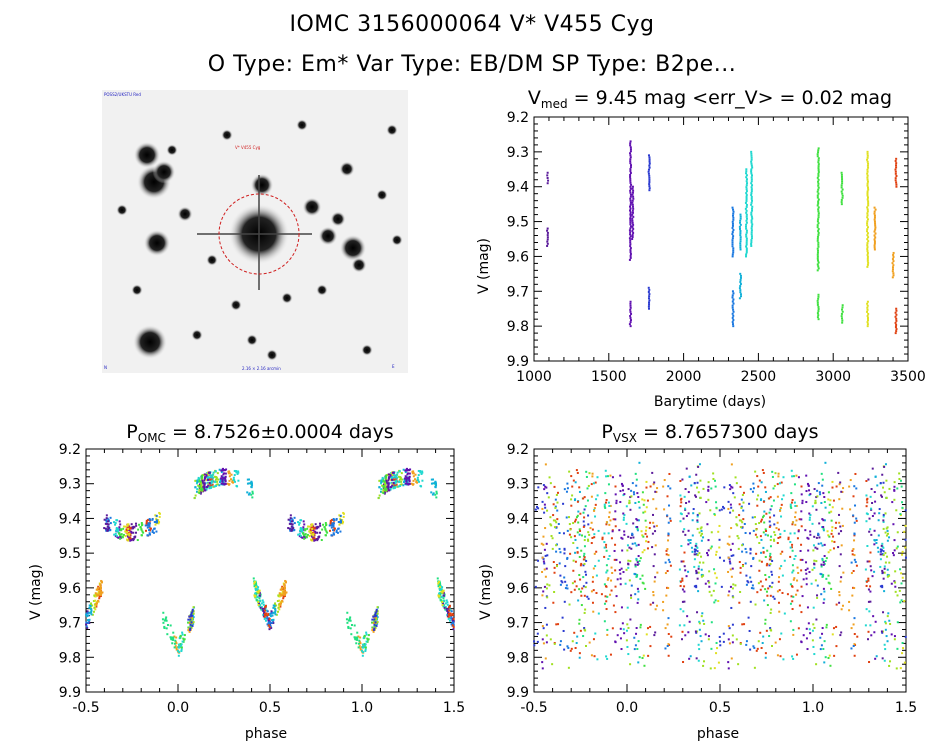 This screenshot has width=944, height=747. I want to click on phase-omc-xlabel: phase, so click(266, 734).